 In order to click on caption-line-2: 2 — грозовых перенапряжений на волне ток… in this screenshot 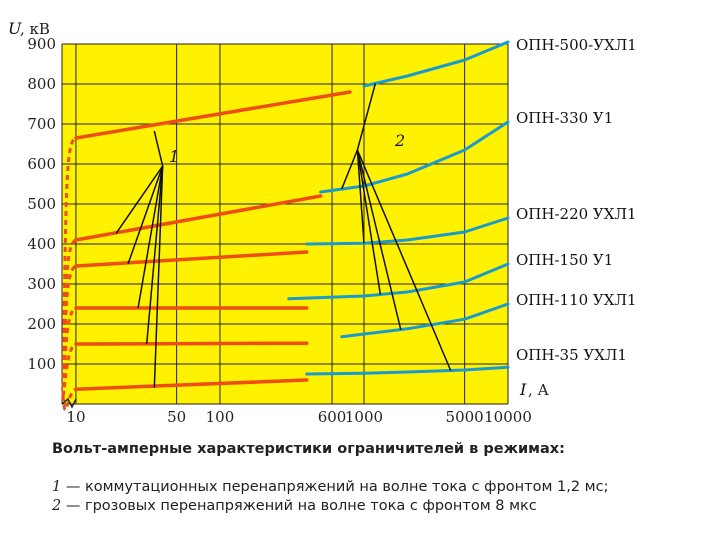, I will do `click(294, 506)`.